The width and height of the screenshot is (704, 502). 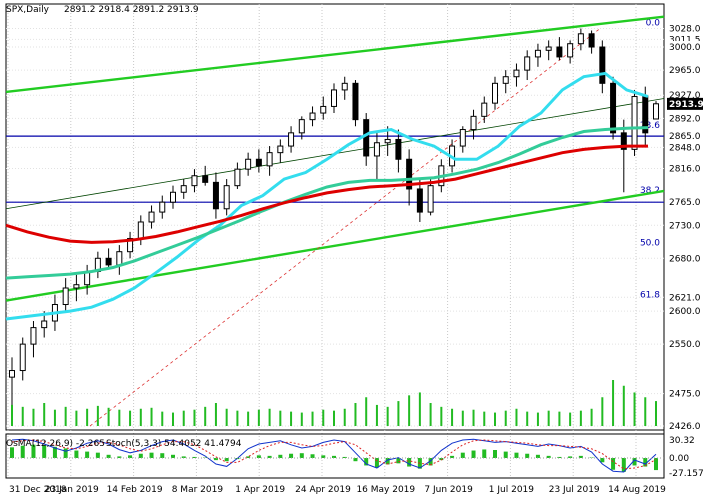 What do you see at coordinates (682, 441) in the screenshot?
I see `osma-axis-label: 30.32` at bounding box center [682, 441].